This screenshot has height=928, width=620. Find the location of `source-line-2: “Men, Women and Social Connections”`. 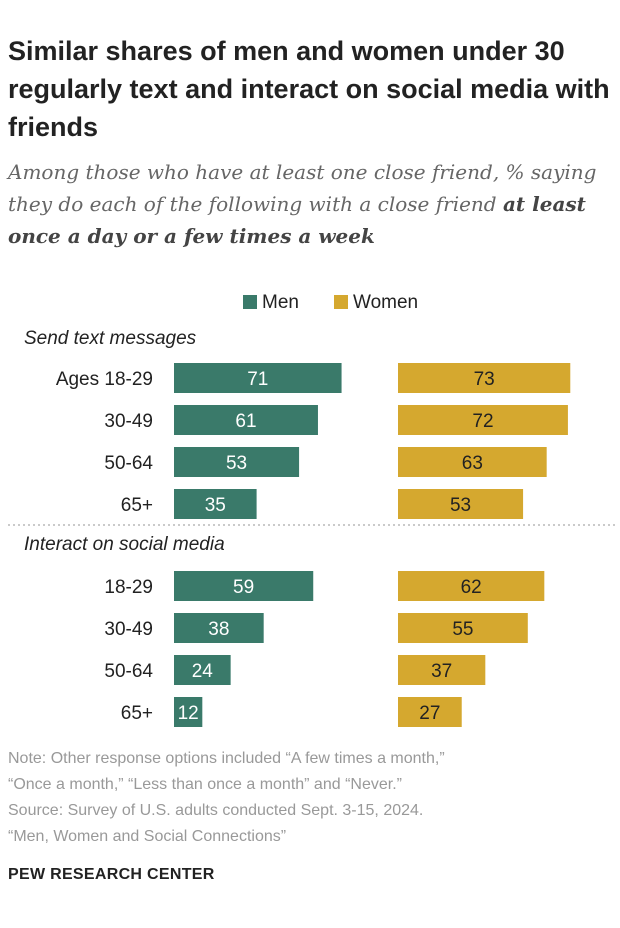

source-line-2: “Men, Women and Social Connections” is located at coordinates (147, 836).